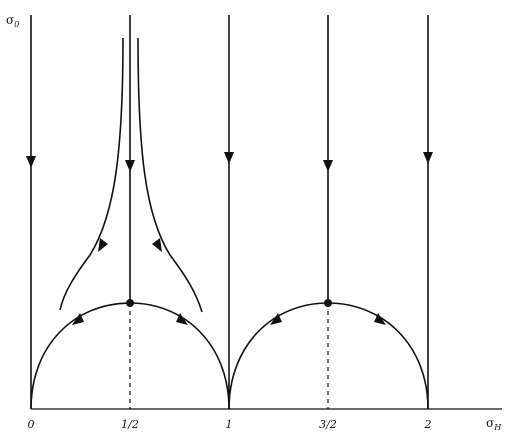 This screenshot has height=443, width=512. Describe the element at coordinates (490, 423) in the screenshot. I see `x-axis-symbol: σ` at that location.